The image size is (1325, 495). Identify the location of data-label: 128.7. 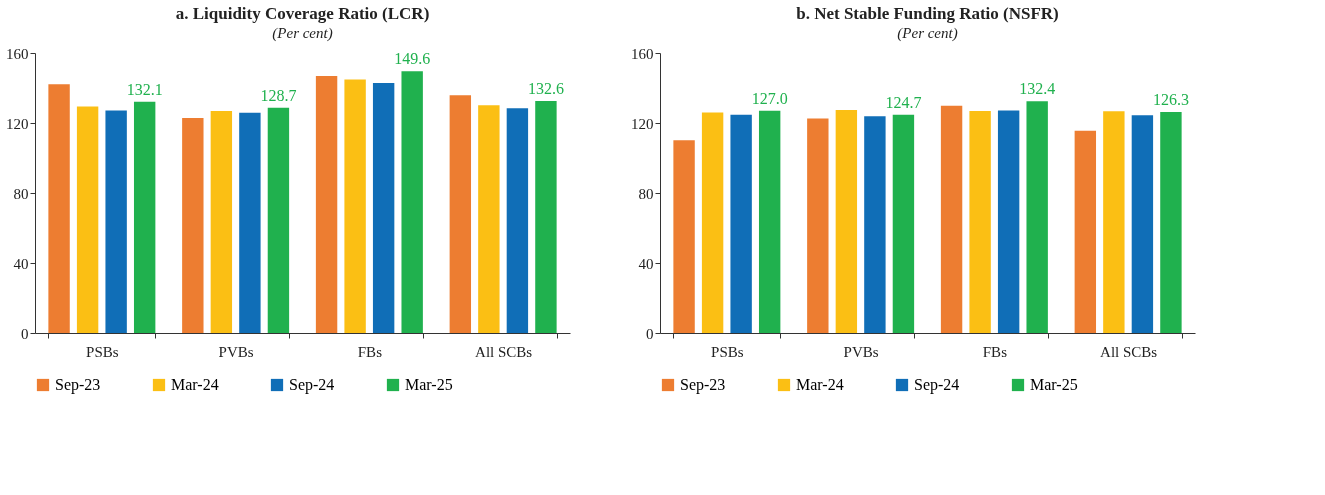
(278, 95).